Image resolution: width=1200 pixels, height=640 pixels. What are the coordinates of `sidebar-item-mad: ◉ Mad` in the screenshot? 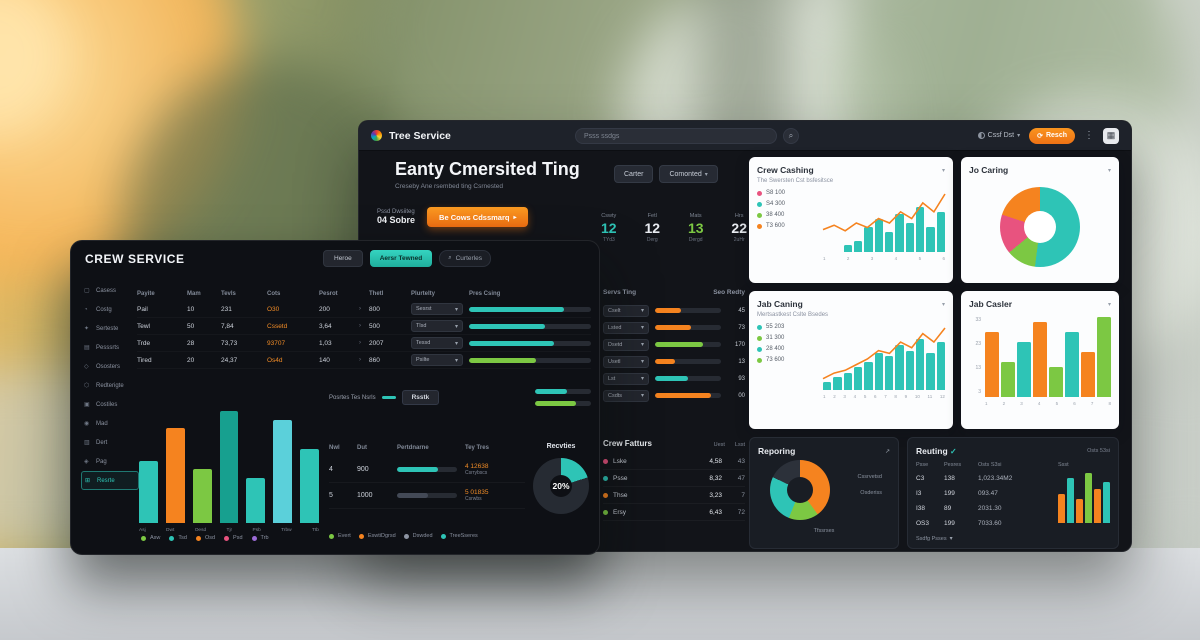 It's located at (110, 423).